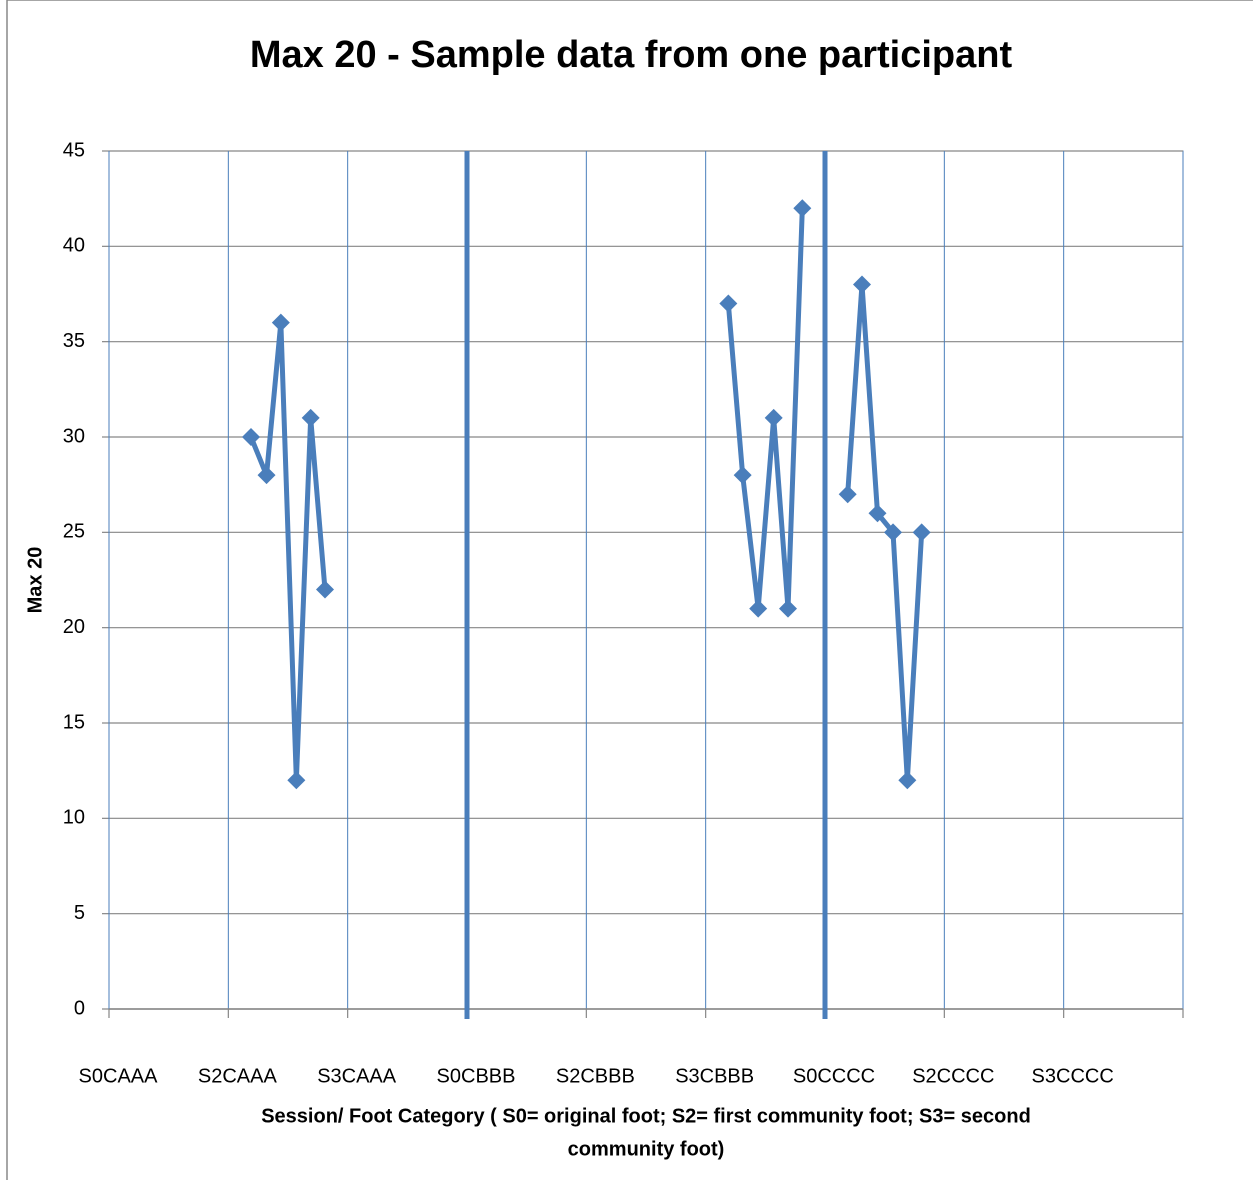 This screenshot has width=1253, height=1185. I want to click on y-tick-label: 0, so click(79, 1008).